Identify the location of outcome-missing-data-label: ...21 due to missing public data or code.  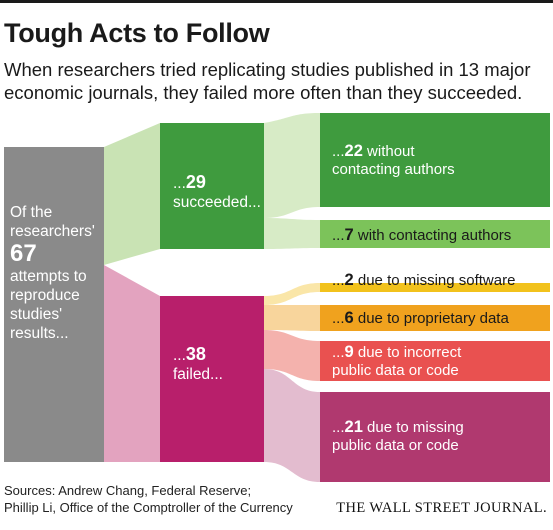
(398, 436).